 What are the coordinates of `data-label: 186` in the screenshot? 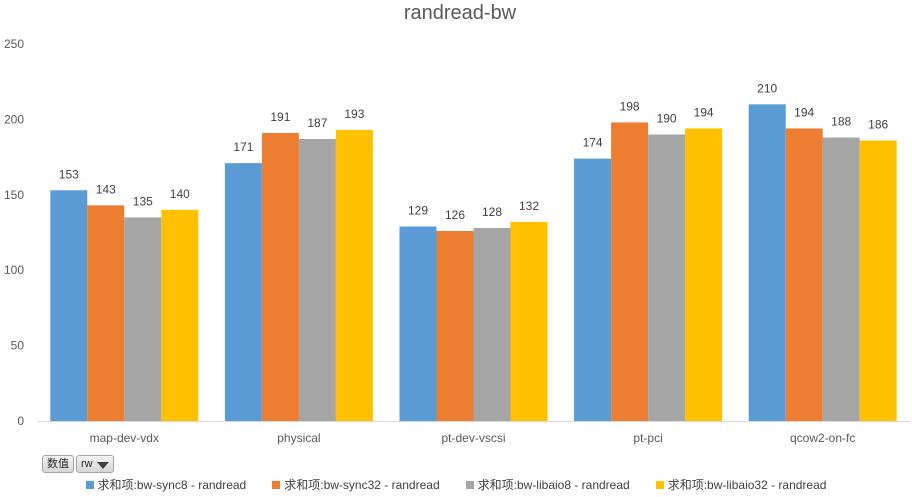 It's located at (878, 125).